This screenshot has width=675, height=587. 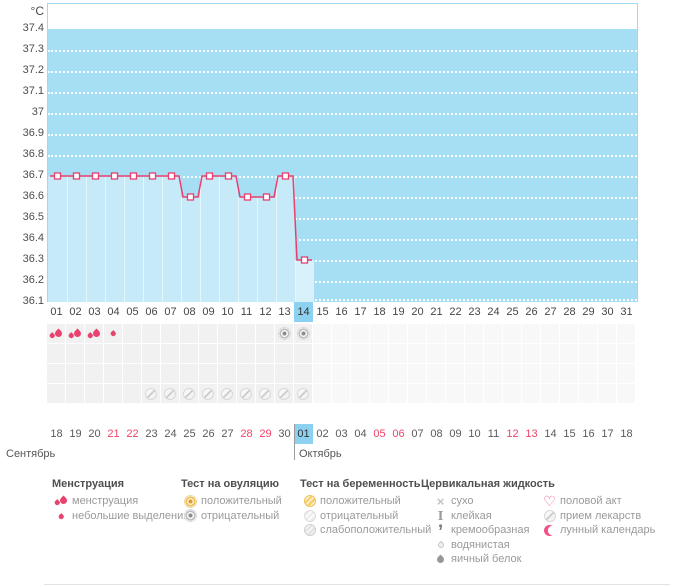 I want to click on cycle-day-cell: 26, so click(x=531, y=312).